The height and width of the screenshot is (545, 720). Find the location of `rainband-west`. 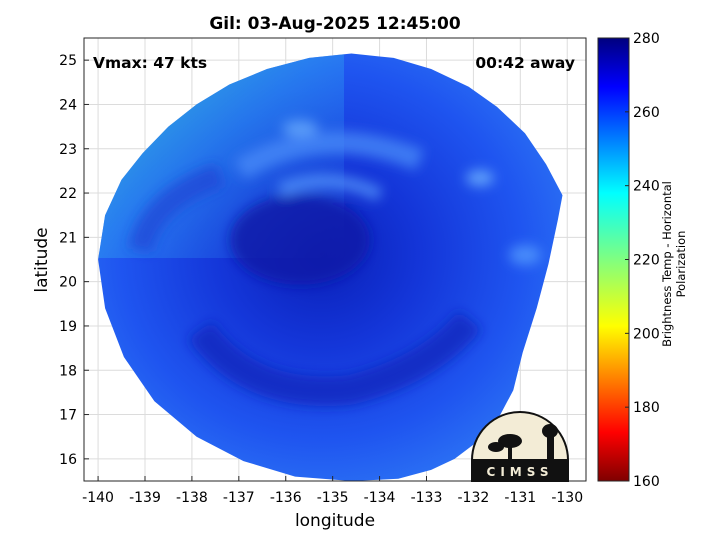

rainband-west is located at coordinates (176, 208).